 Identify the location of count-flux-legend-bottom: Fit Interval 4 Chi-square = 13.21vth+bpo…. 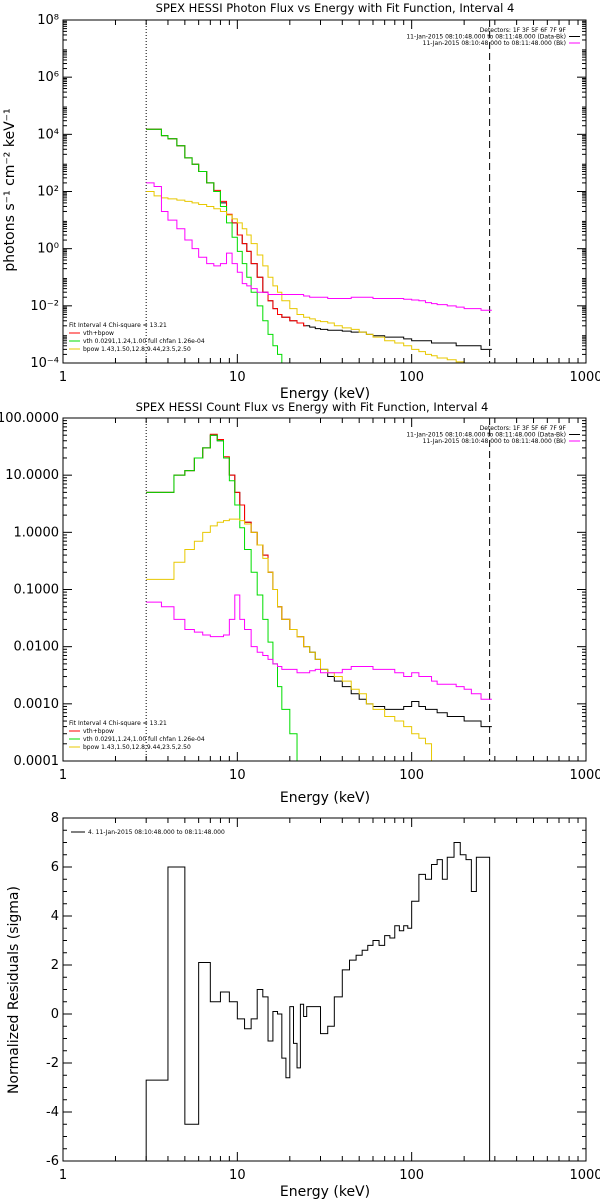
(137, 735).